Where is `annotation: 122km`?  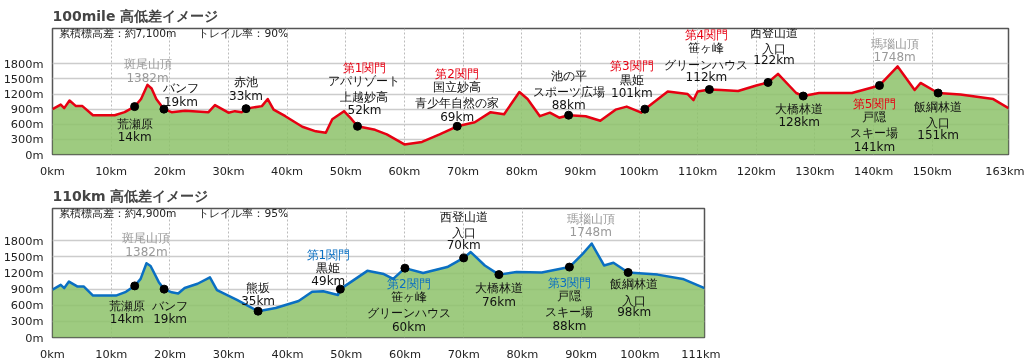
annotation: 122km is located at coordinates (774, 60).